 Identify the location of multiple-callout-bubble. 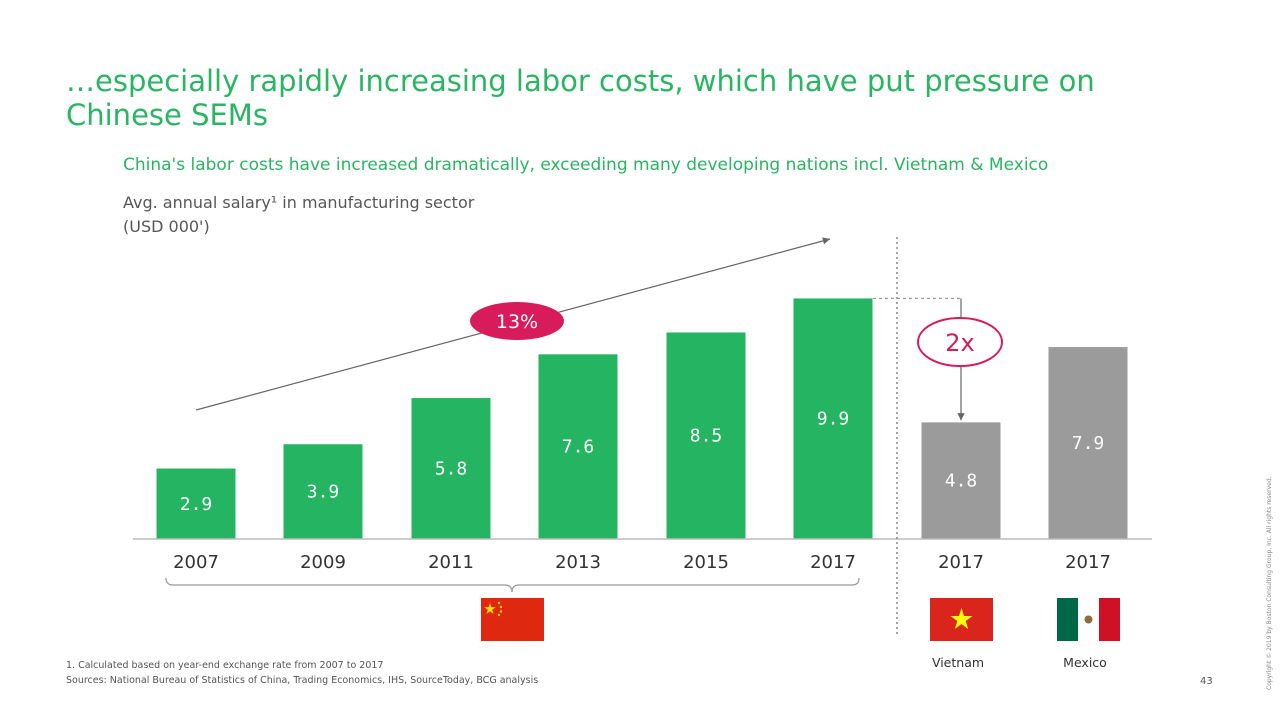
(960, 342).